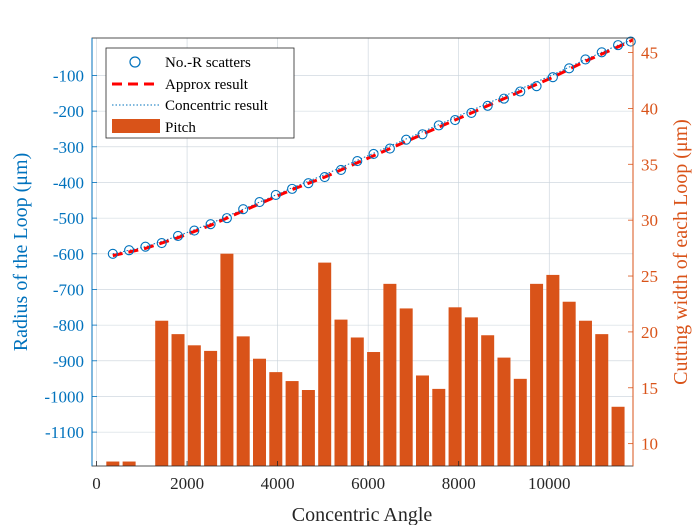 This screenshot has height=525, width=700. Describe the element at coordinates (187, 483) in the screenshot. I see `x-tick-label: 2000` at that location.